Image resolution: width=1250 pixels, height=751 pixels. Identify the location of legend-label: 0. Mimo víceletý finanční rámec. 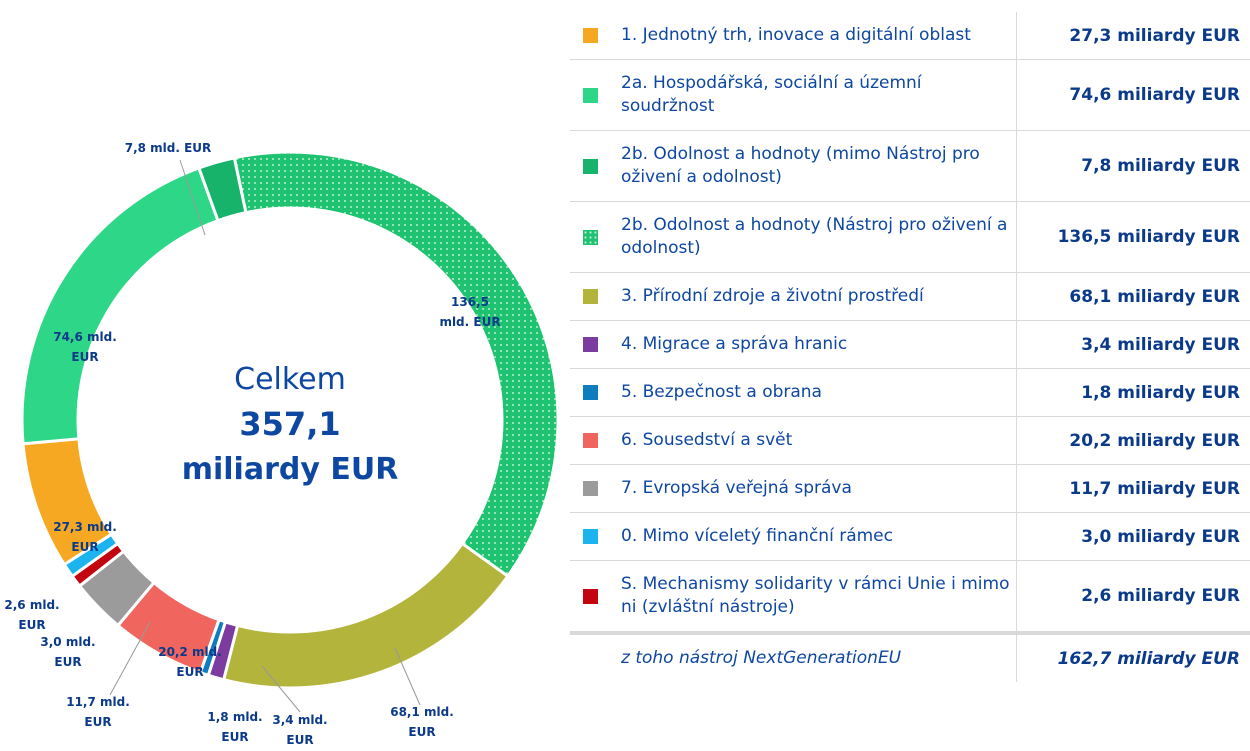
(819, 536).